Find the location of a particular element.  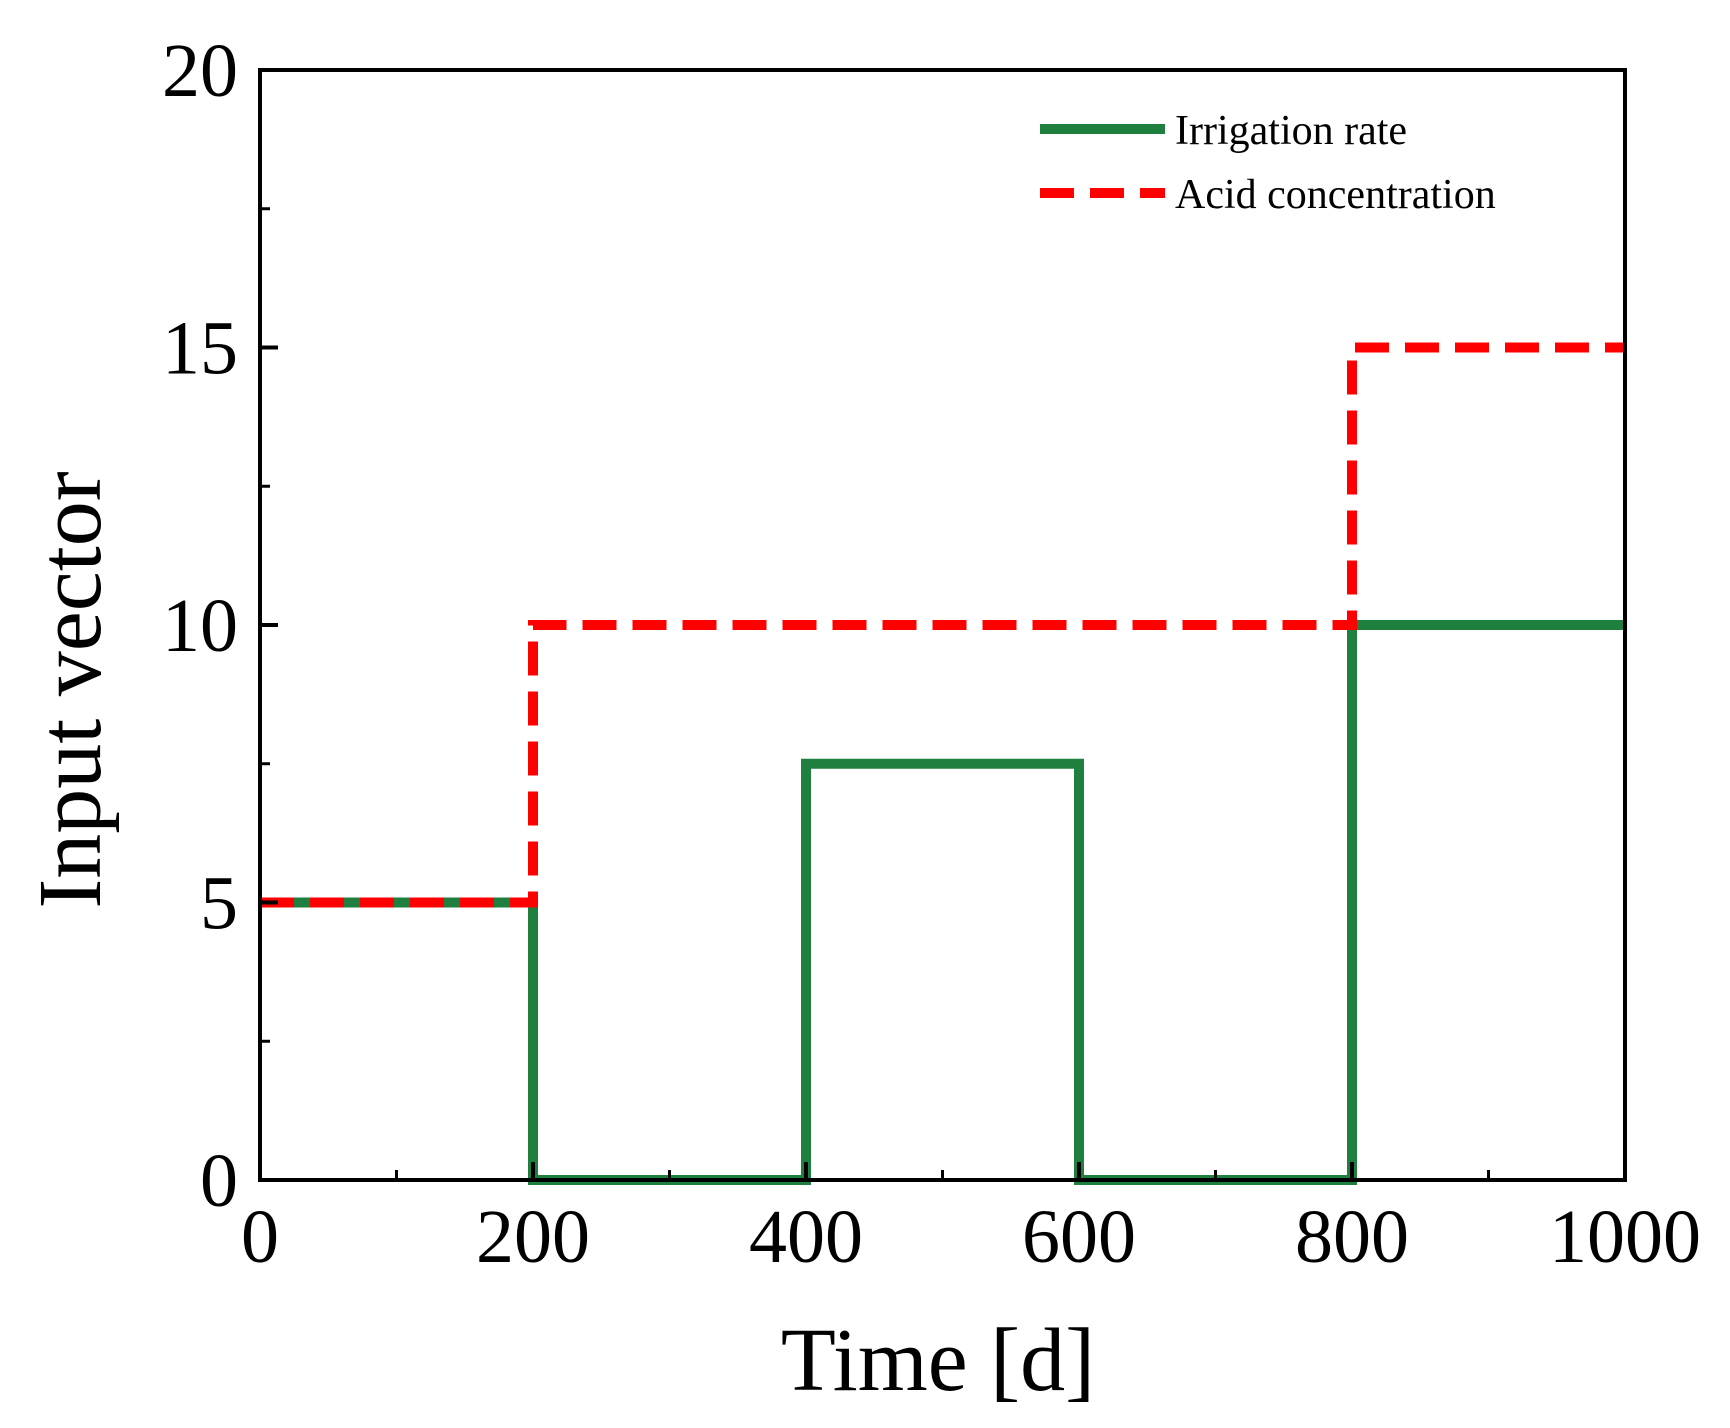

y-tick-label: 0 is located at coordinates (219, 1181).